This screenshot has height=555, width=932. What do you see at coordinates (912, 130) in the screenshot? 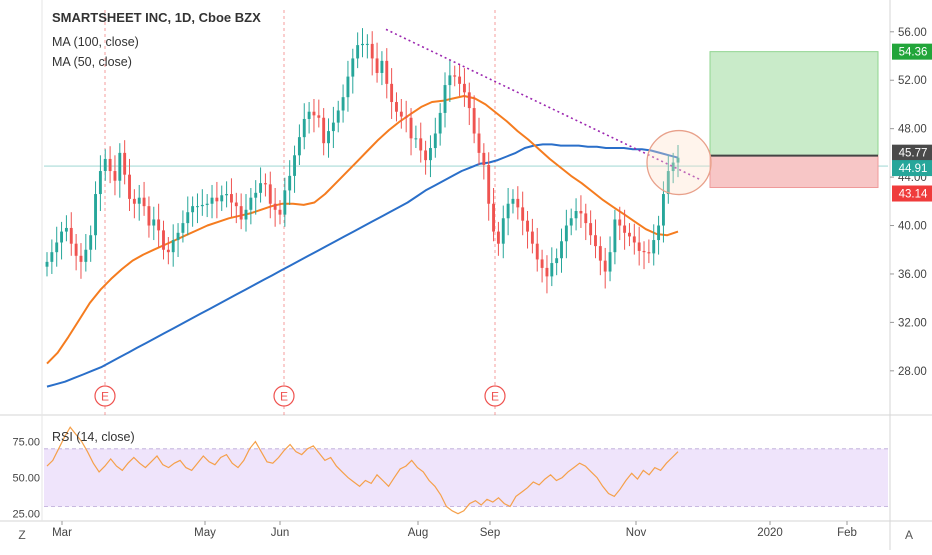
I see `price-tick-label: 48.00` at bounding box center [912, 130].